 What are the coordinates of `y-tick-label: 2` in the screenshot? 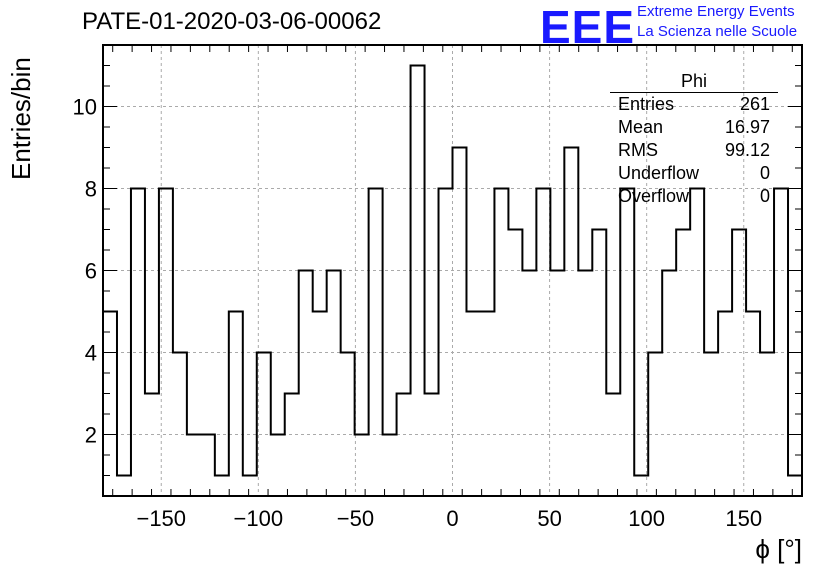 It's located at (91, 435).